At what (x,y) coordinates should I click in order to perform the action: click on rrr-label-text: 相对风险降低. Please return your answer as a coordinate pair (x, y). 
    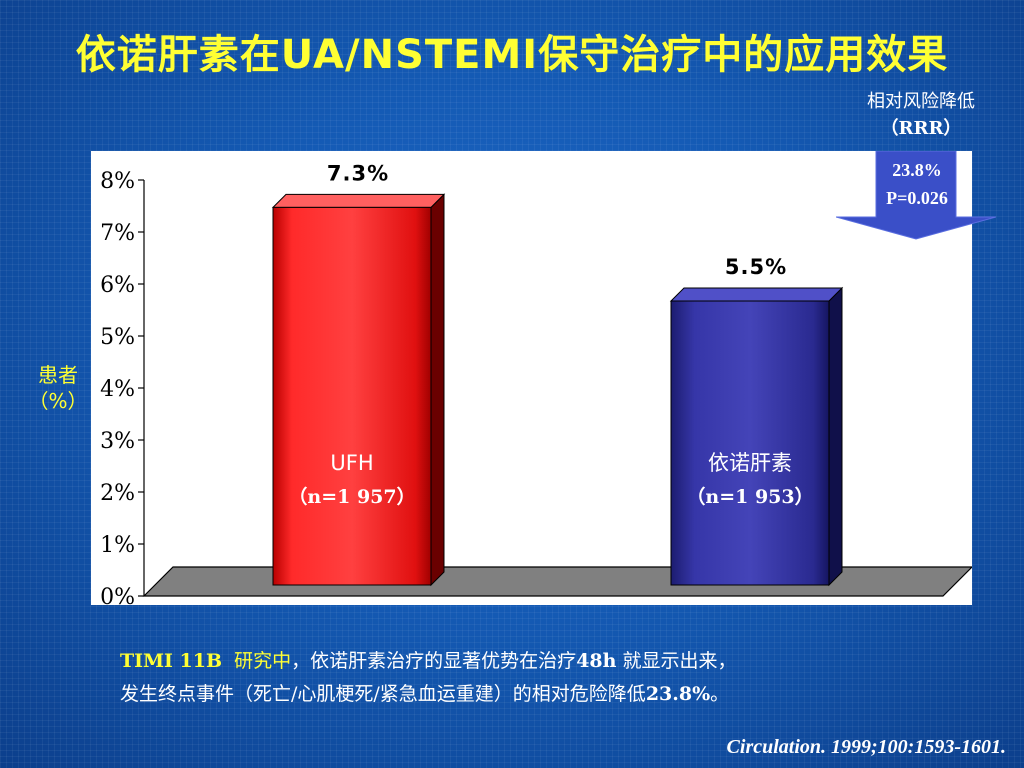
    Looking at the image, I should click on (921, 101).